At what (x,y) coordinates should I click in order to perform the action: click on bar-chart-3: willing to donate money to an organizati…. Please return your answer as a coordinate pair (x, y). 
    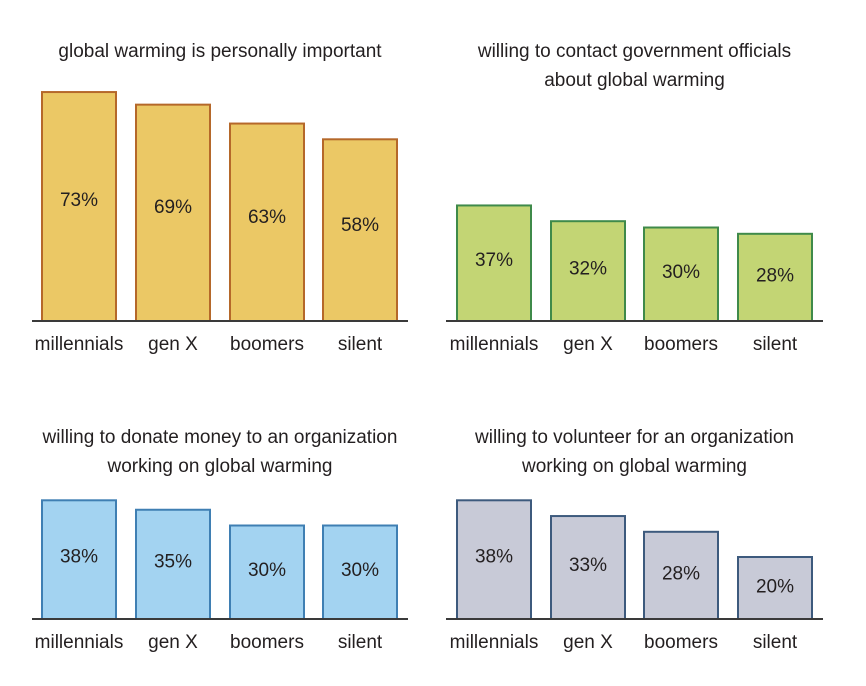
    Looking at the image, I should click on (220, 540).